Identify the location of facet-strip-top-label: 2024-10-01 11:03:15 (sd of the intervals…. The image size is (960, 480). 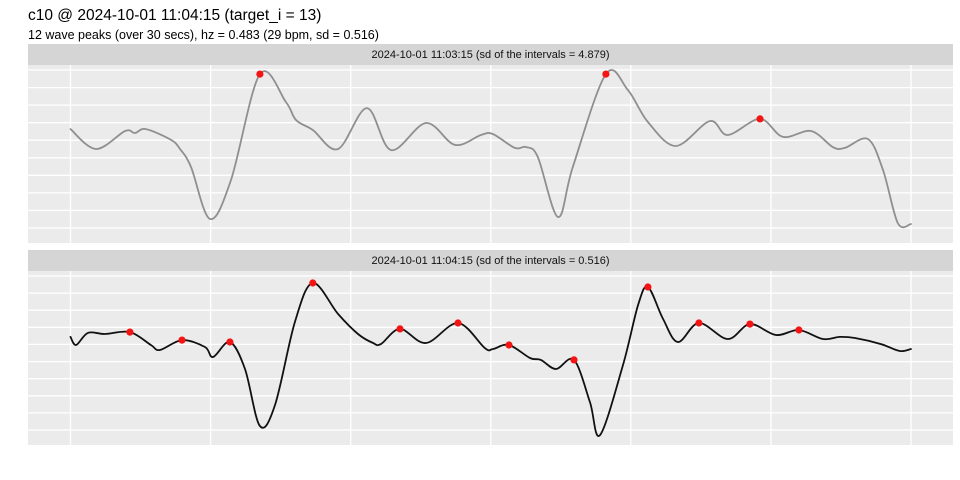
(490, 54).